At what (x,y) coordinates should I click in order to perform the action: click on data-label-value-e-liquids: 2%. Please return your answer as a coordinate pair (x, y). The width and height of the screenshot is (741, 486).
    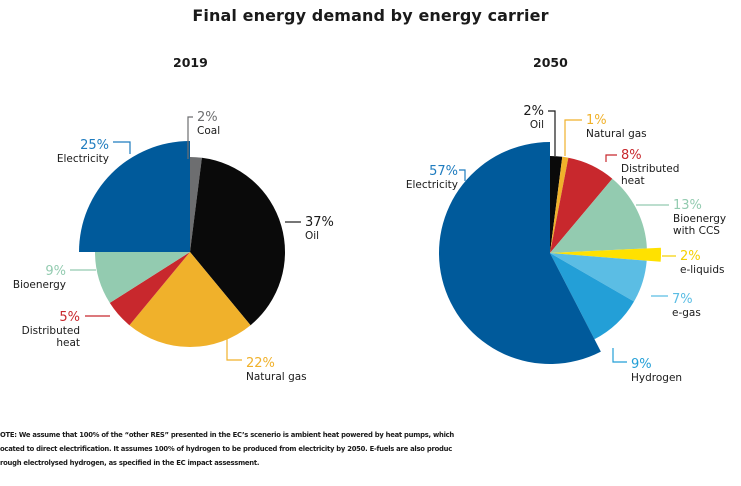
    Looking at the image, I should click on (690, 256).